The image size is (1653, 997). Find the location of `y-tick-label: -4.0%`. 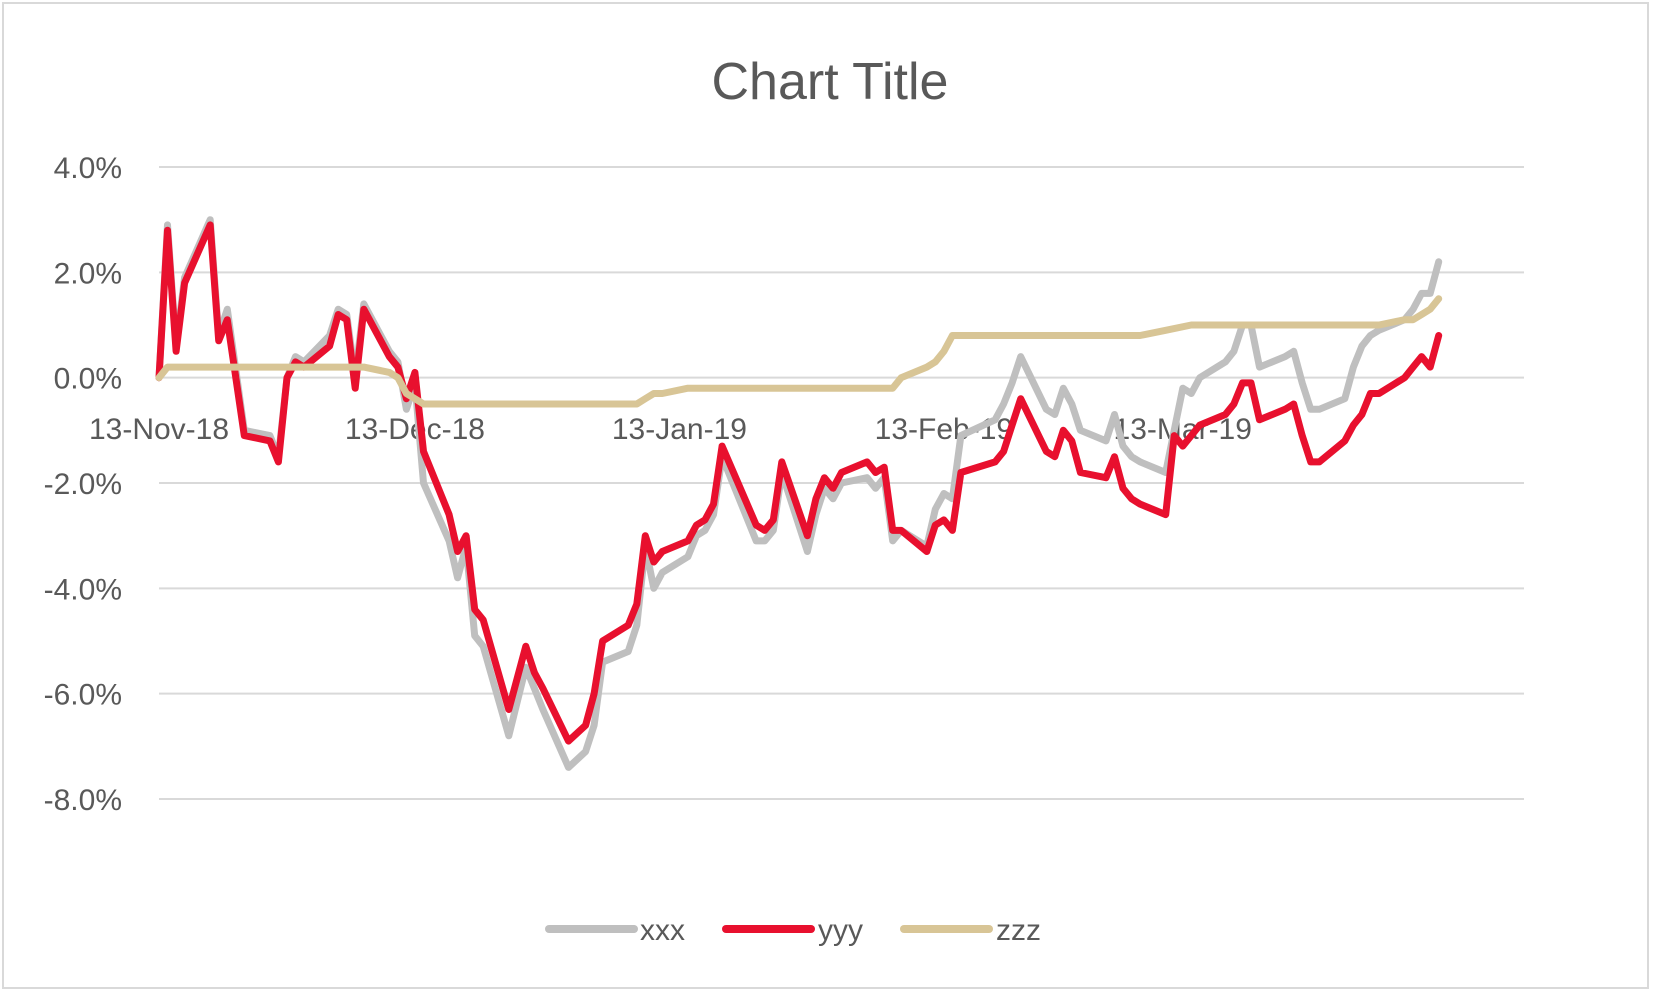

y-tick-label: -4.0% is located at coordinates (83, 589).